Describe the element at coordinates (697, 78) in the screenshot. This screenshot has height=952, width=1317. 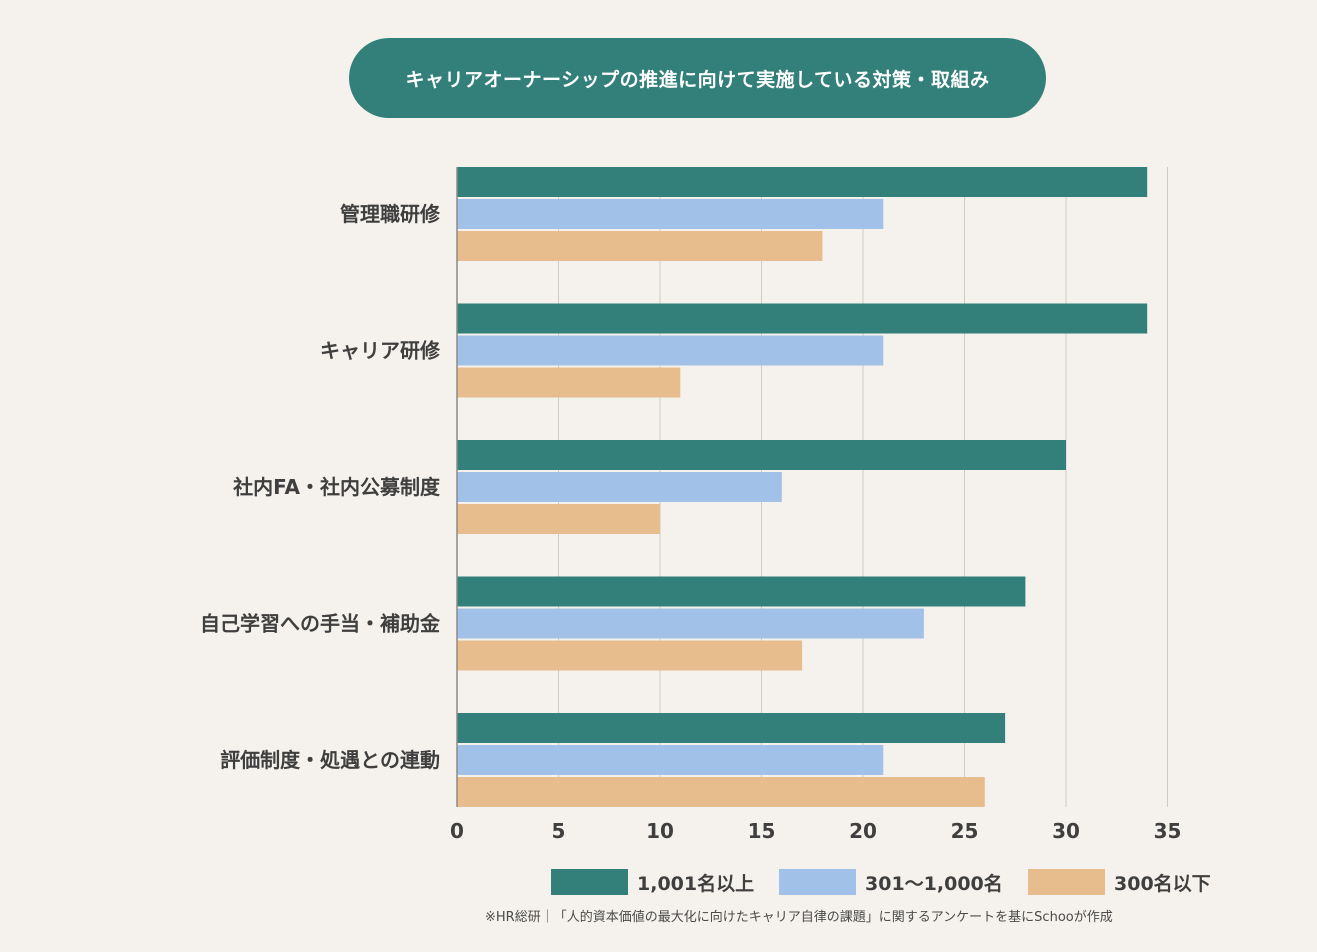
I see `chart-title: キャリアオーナーシップの推進に向けて実施している対策・取組み` at that location.